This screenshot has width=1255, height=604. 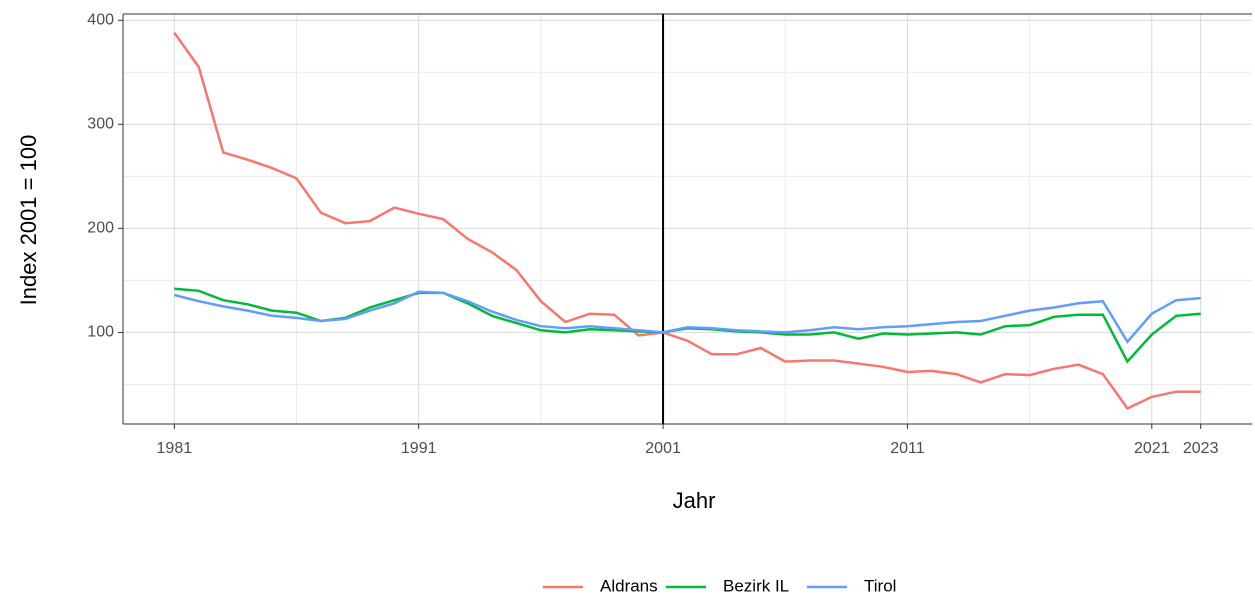 What do you see at coordinates (663, 448) in the screenshot?
I see `x-tick-label: 2001` at bounding box center [663, 448].